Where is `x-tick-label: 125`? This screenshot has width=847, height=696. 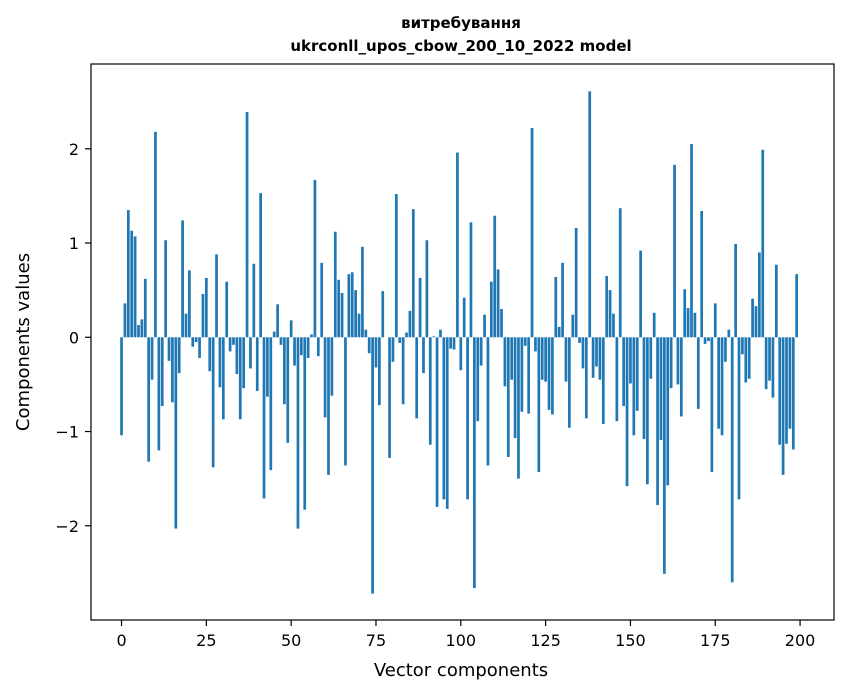
x-tick-label: 125 is located at coordinates (545, 640).